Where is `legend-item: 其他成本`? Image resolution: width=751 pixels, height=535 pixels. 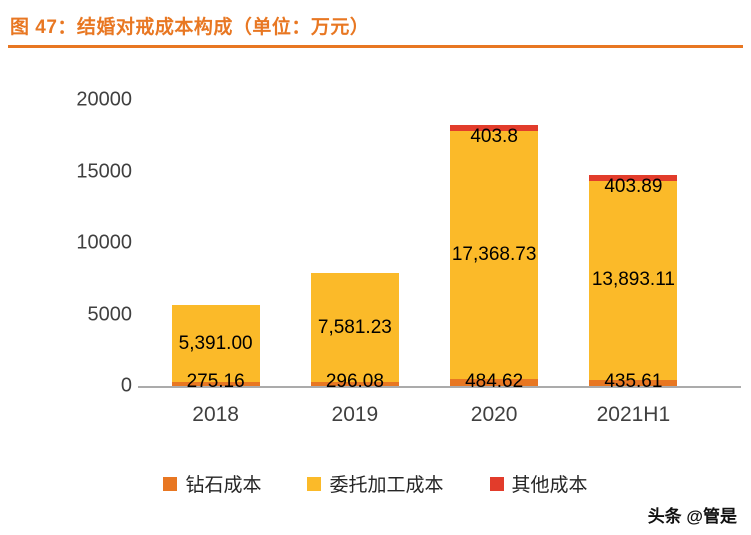 legend-item: 其他成本 is located at coordinates (538, 483).